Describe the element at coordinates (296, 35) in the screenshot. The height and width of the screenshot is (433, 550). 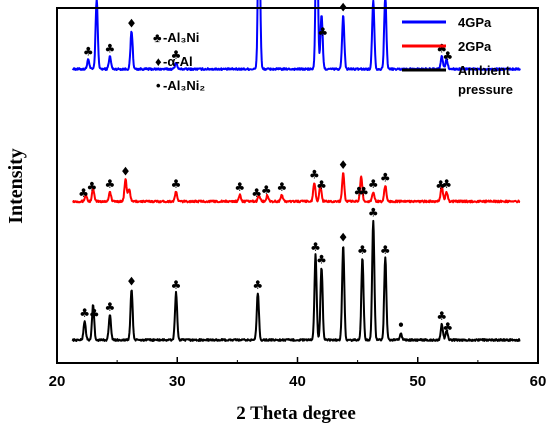
I see `series-line-4gpa` at that location.